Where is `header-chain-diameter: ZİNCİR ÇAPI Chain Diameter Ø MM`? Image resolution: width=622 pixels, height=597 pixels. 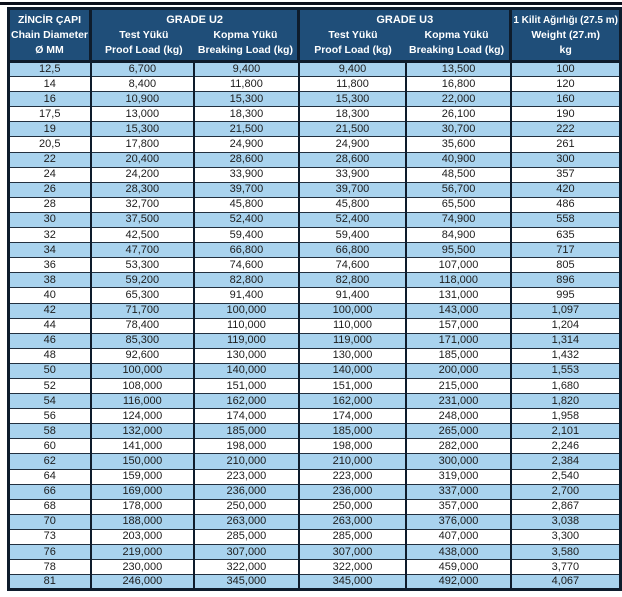 header-chain-diameter: ZİNCİR ÇAPI Chain Diameter Ø MM is located at coordinates (49, 35).